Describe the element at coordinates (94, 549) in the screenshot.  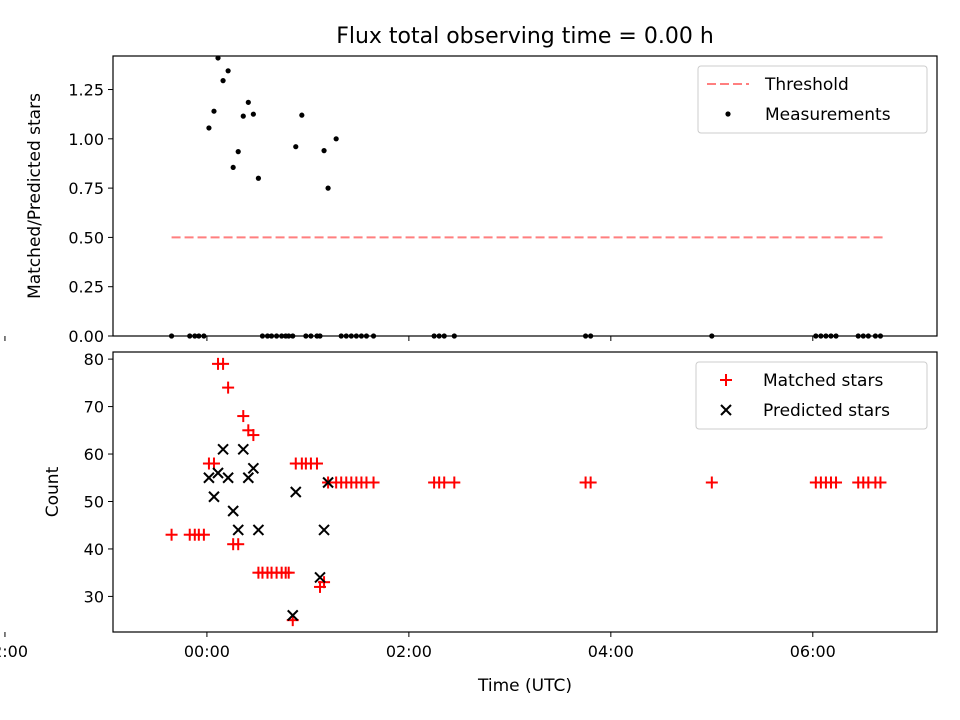
I see `counts-y-tick-label: 40` at that location.